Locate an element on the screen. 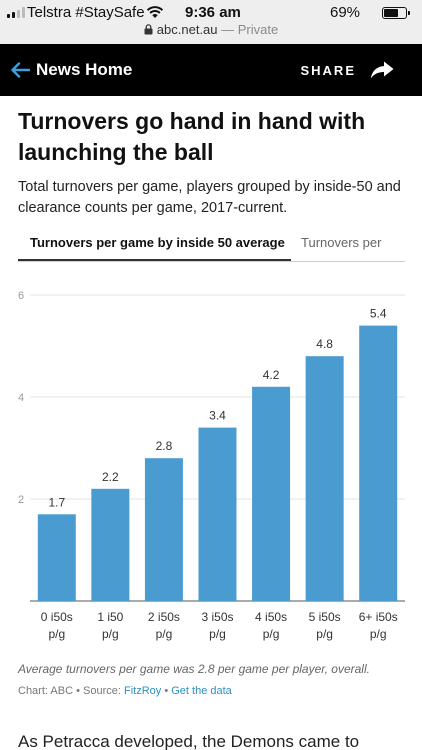 This screenshot has height=750, width=422. tab-turnovers-per: Turnovers per is located at coordinates (341, 242).